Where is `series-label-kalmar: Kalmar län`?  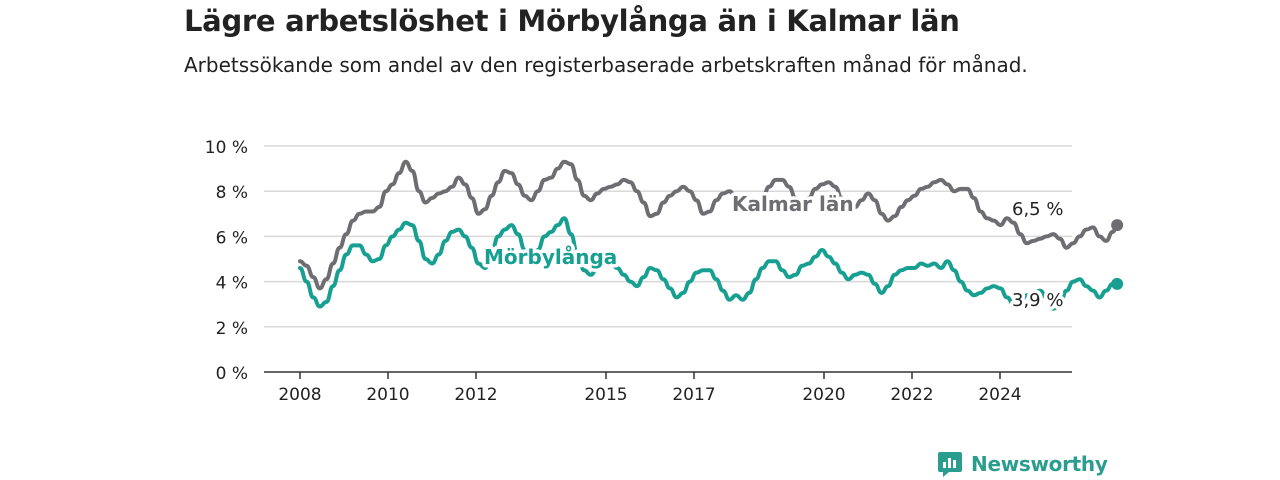 series-label-kalmar: Kalmar län is located at coordinates (793, 204).